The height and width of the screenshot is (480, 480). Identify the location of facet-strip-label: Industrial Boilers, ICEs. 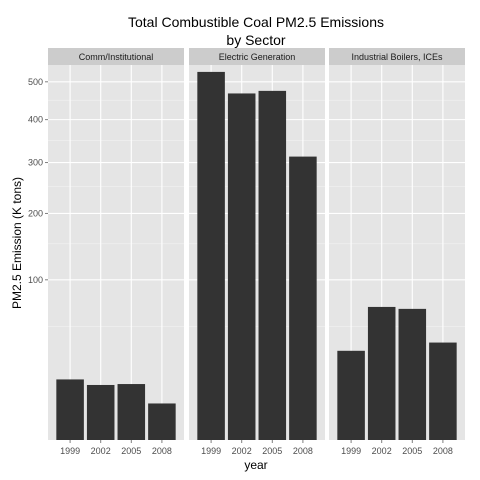
(397, 57).